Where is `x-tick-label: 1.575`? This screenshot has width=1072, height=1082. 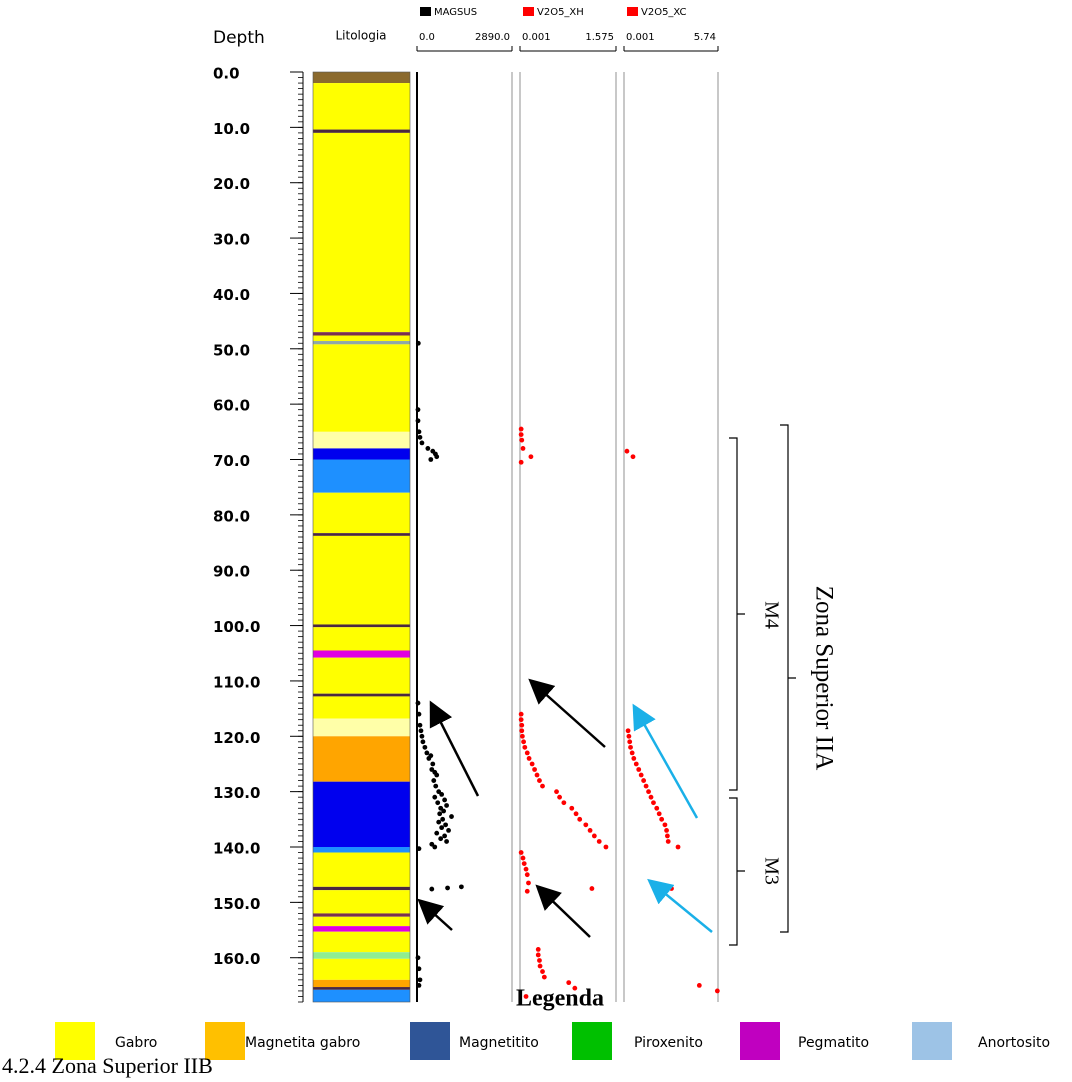
x-tick-label: 1.575 is located at coordinates (599, 37).